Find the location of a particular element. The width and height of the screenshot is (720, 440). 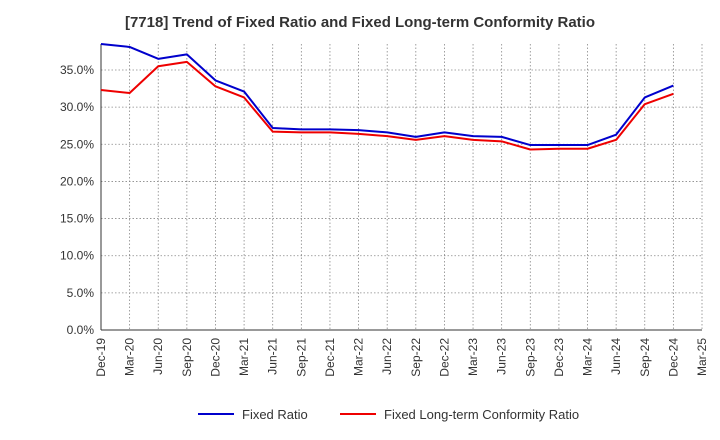

x-tick-label: Sep-22 is located at coordinates (416, 357).